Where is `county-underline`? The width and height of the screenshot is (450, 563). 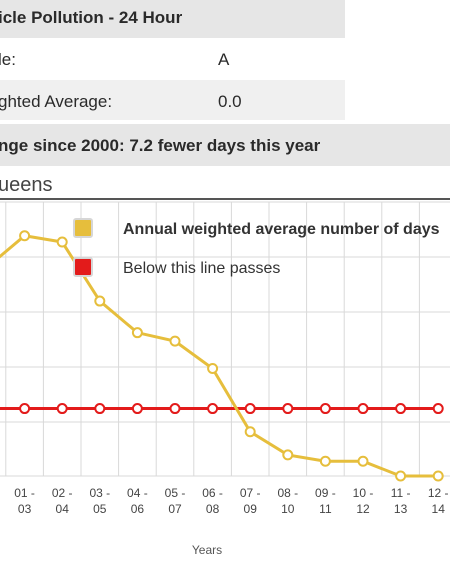
county-underline is located at coordinates (225, 199).